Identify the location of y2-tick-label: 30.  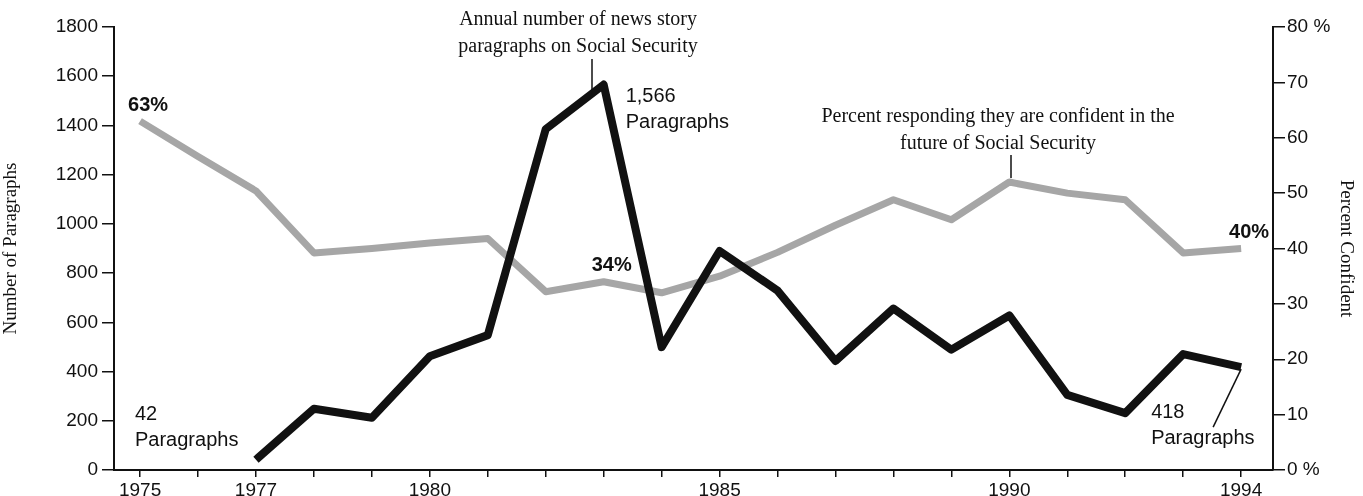
(1298, 303).